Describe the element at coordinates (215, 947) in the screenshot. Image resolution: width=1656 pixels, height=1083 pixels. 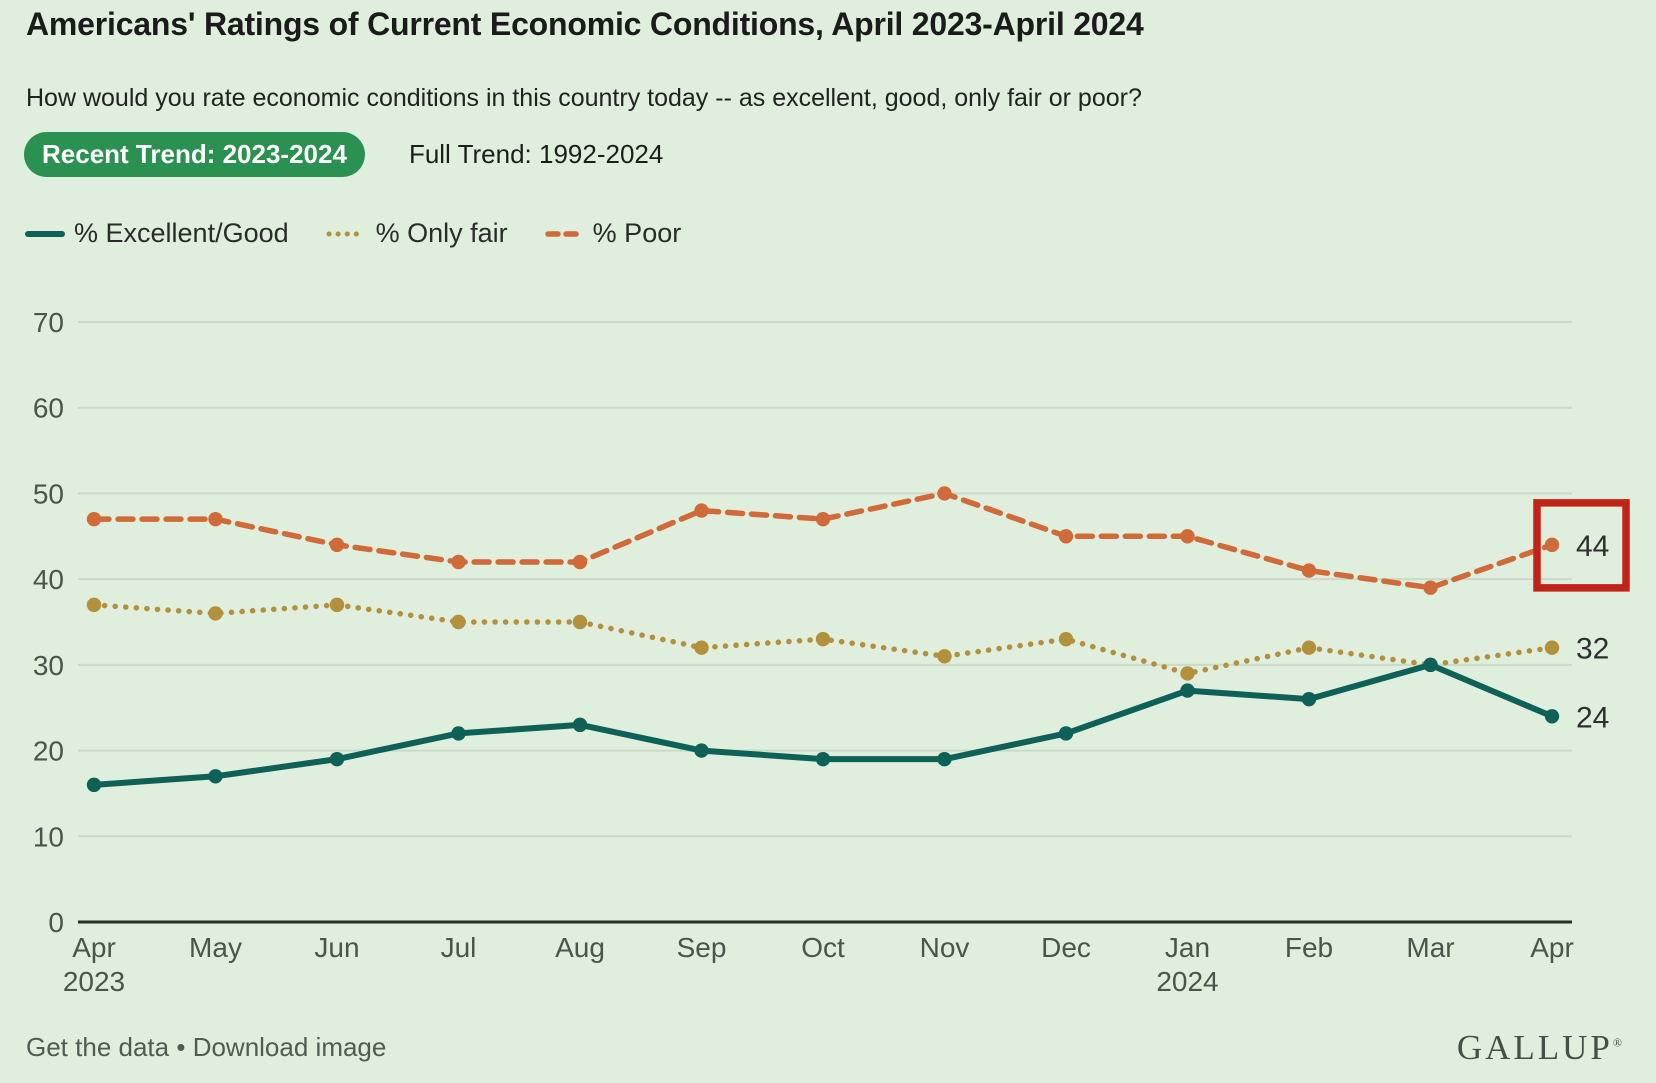
I see `x-tick-label: May` at that location.